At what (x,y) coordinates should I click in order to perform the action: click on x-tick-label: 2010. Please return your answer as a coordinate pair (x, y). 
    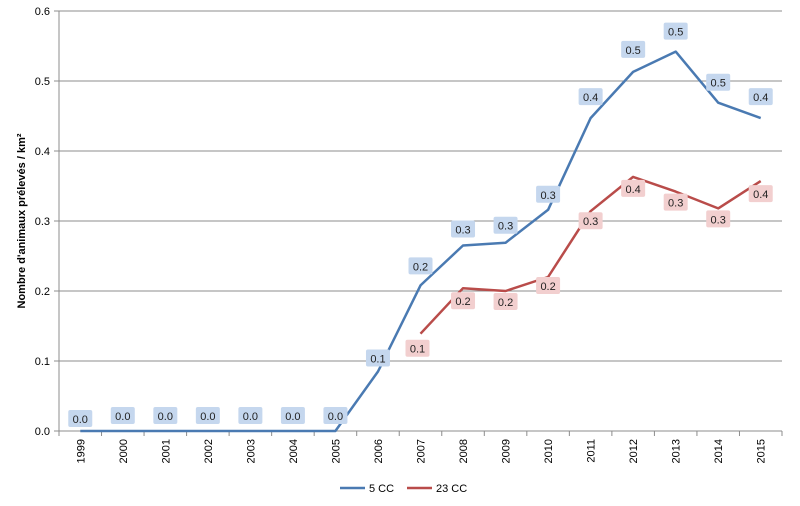
    Looking at the image, I should click on (549, 451).